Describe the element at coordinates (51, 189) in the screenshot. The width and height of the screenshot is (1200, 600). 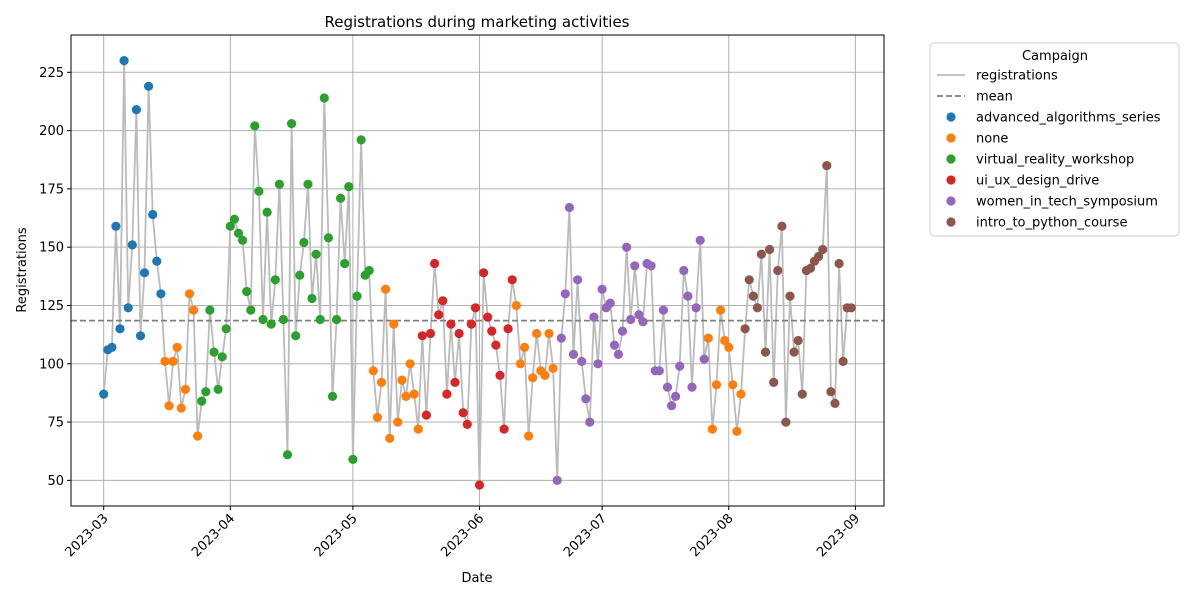
I see `y-tick-label: 175` at that location.